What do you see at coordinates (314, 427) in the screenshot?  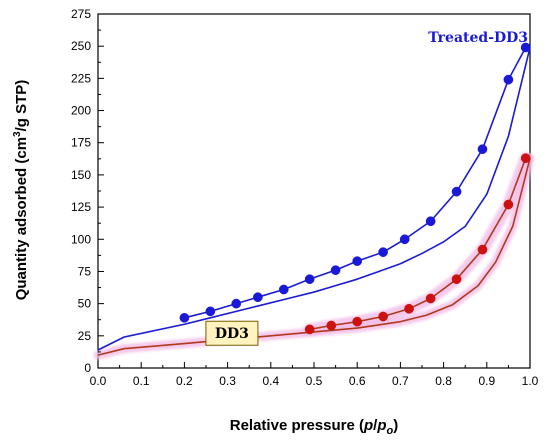 I see `x-axis-title: Relative pressure (p/po)` at bounding box center [314, 427].